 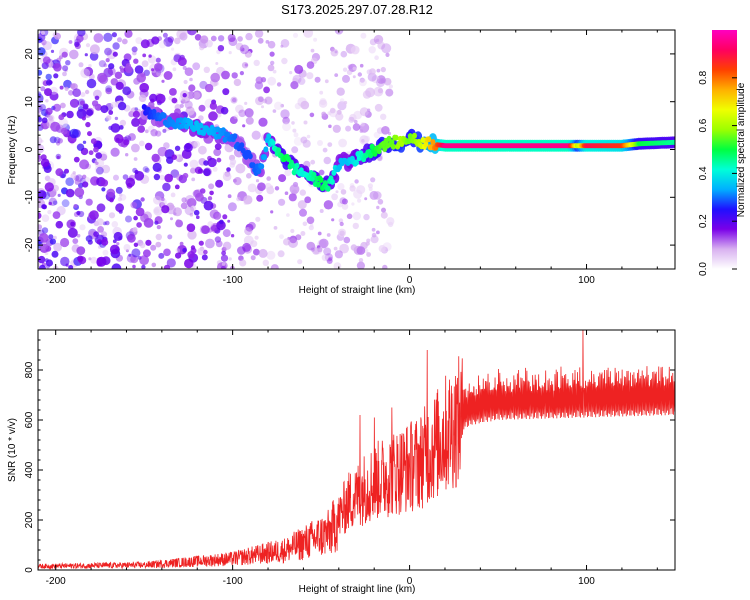 What do you see at coordinates (357, 290) in the screenshot?
I see `spectrogram-x-axis-label: Height of straight line (km)` at bounding box center [357, 290].